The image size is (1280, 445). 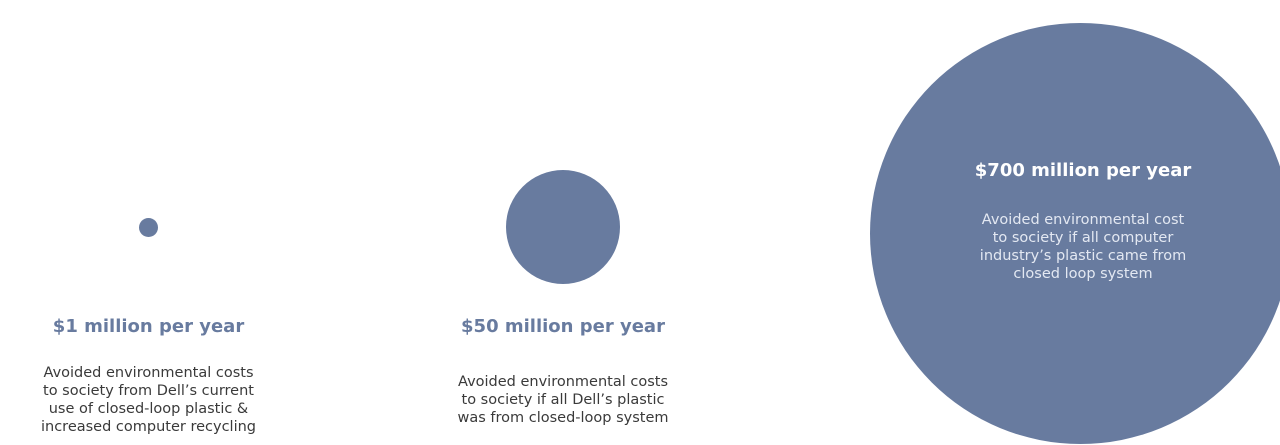 I want to click on item-3-heading: $700 million per year, so click(x=1083, y=170).